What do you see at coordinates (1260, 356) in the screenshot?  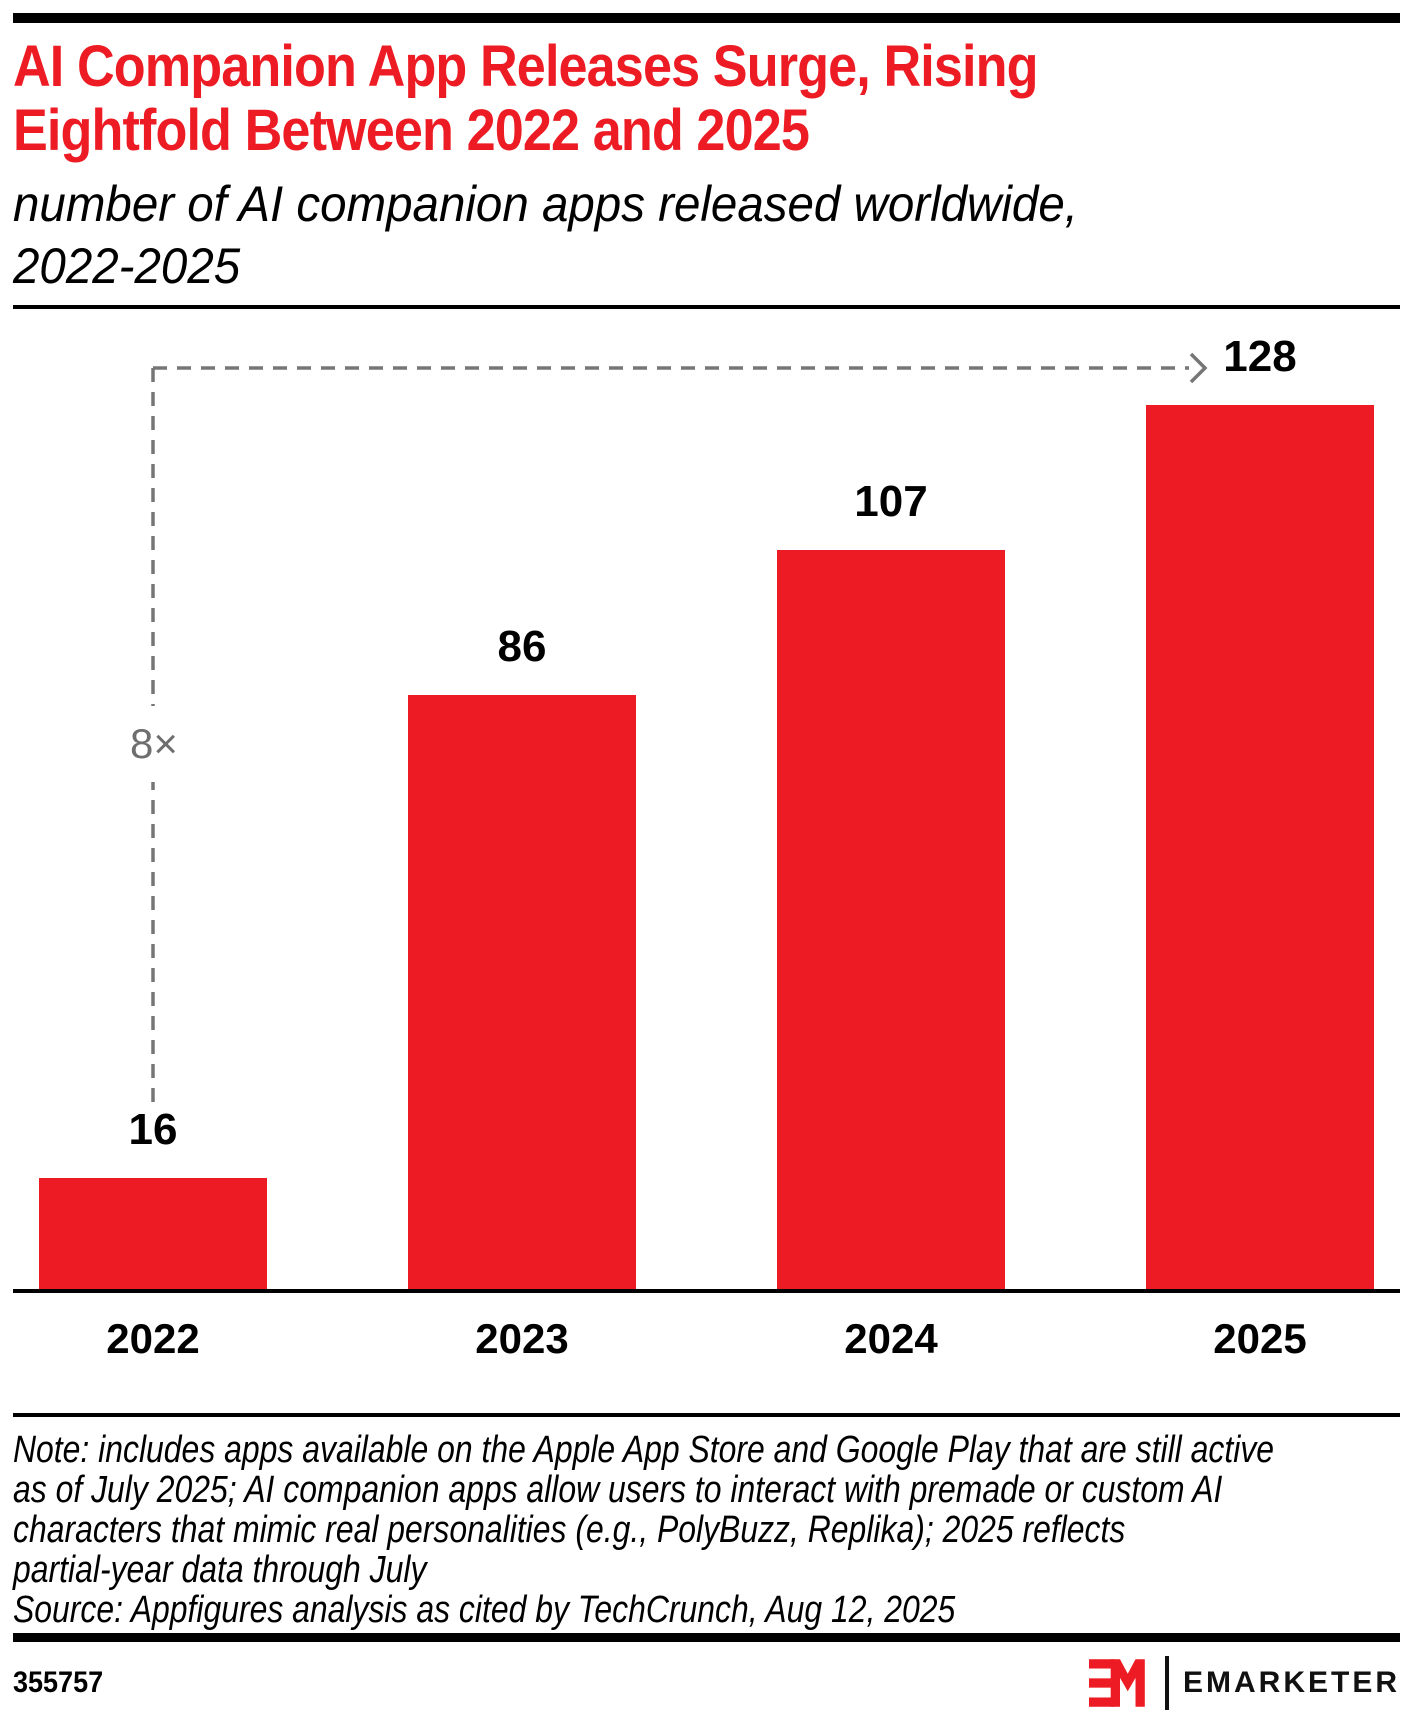 I see `value-label-2025: 128` at bounding box center [1260, 356].